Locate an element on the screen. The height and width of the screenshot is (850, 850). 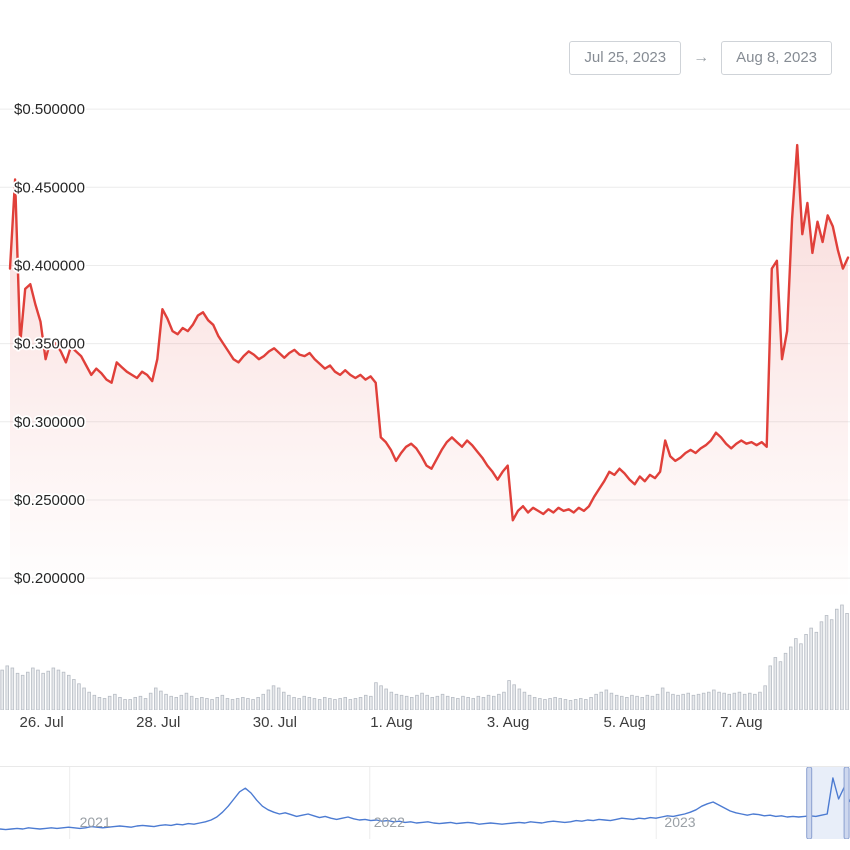
x-axis-label: 26. Jul is located at coordinates (41, 722).